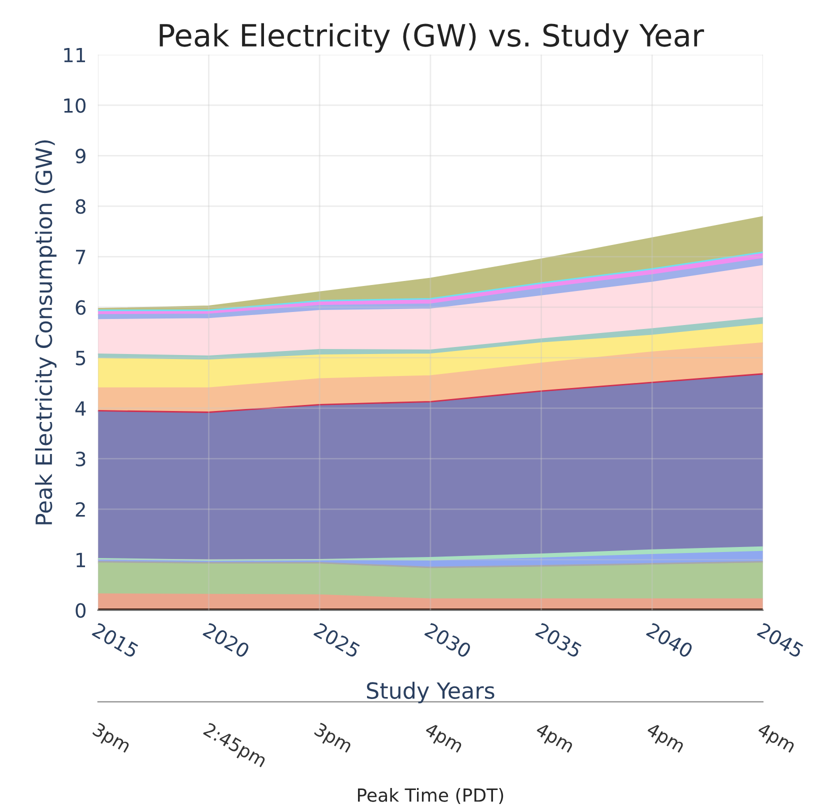  Describe the element at coordinates (432, 38) in the screenshot. I see `chart-title: Peak Electricity (GW) vs. Study Year` at that location.